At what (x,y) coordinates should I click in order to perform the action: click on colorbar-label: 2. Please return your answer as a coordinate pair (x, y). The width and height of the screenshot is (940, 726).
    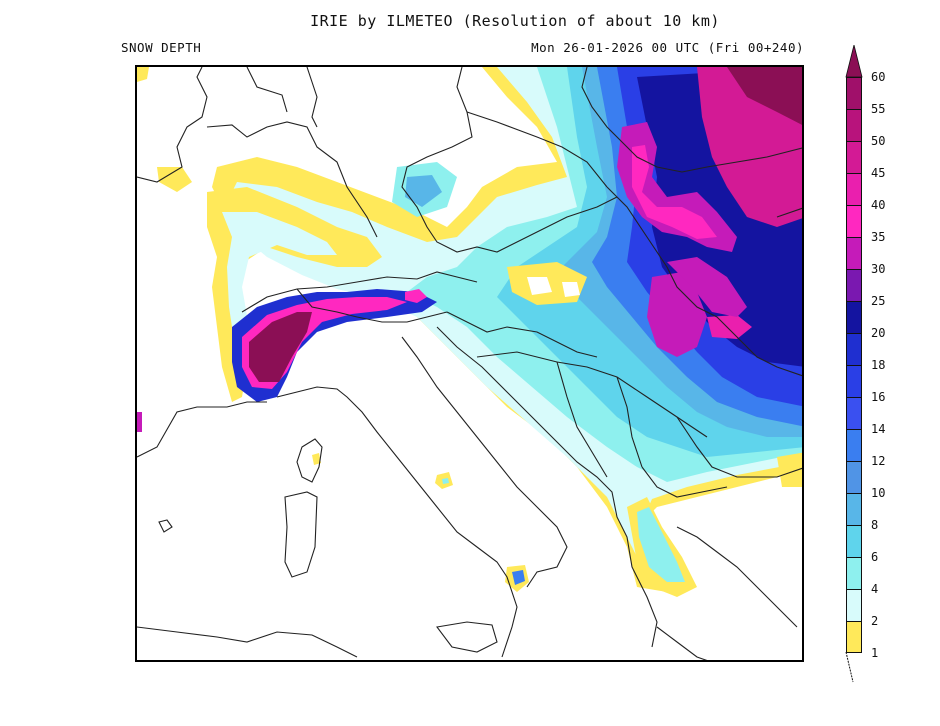
    Looking at the image, I should click on (875, 621).